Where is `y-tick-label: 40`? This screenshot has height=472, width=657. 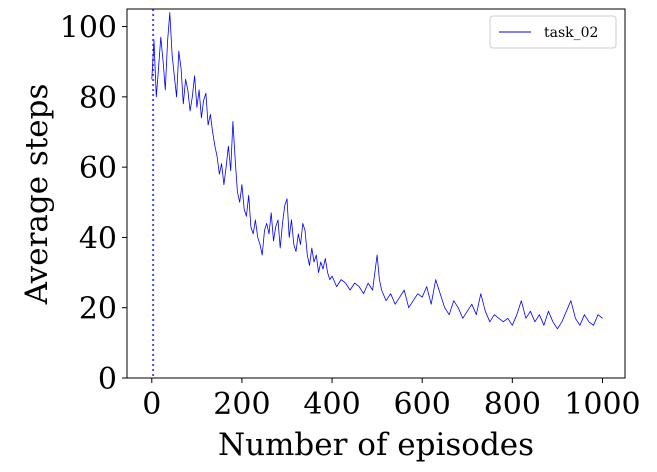 y-tick-label: 40 is located at coordinates (98, 238).